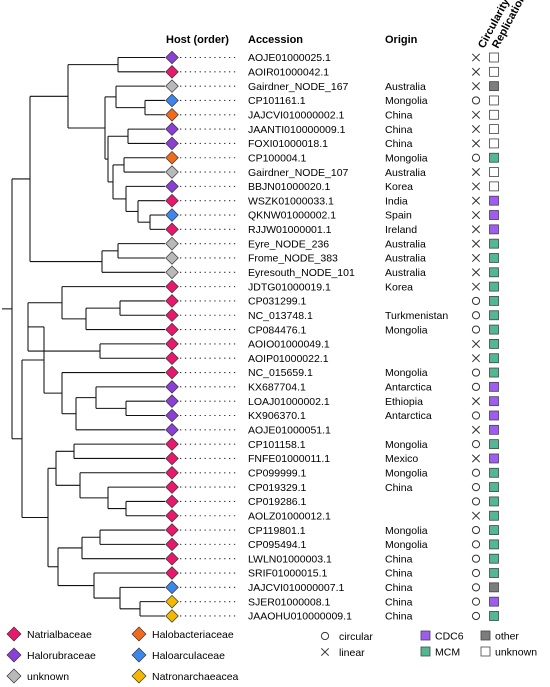 This screenshot has width=550, height=687. What do you see at coordinates (332, 286) in the screenshot?
I see `leaf-row: JDTG01000019.1 Korea` at bounding box center [332, 286].